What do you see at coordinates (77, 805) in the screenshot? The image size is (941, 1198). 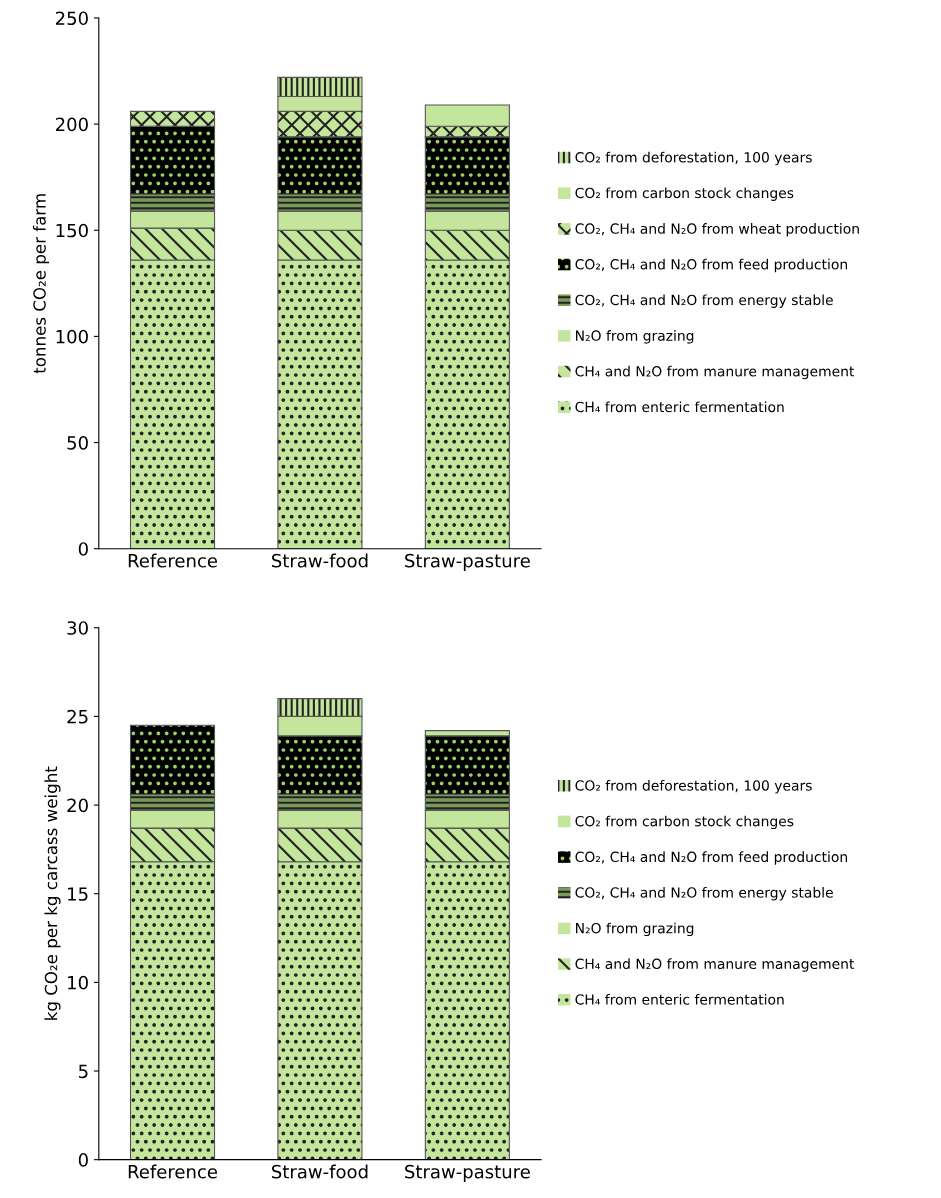 I see `y-tick-label: 20` at bounding box center [77, 805].